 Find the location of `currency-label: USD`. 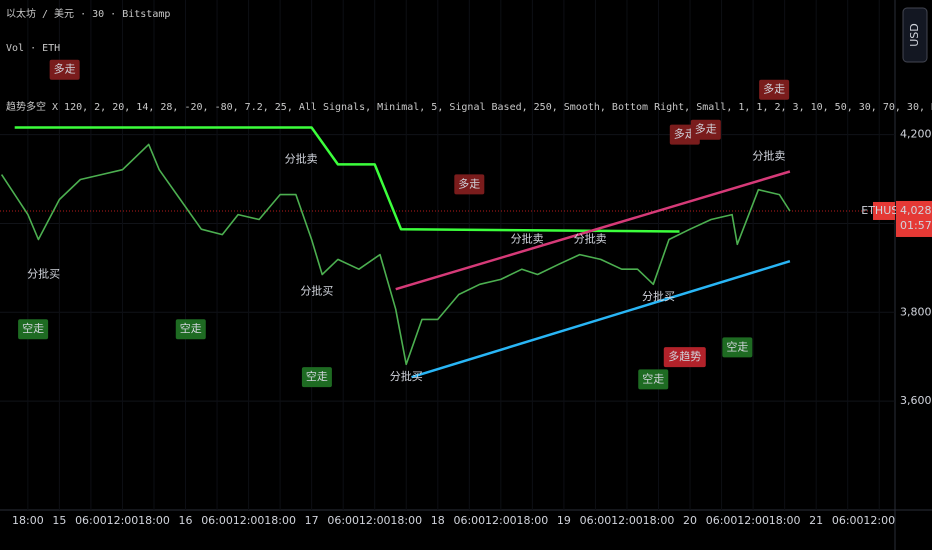

currency-label: USD is located at coordinates (914, 35).